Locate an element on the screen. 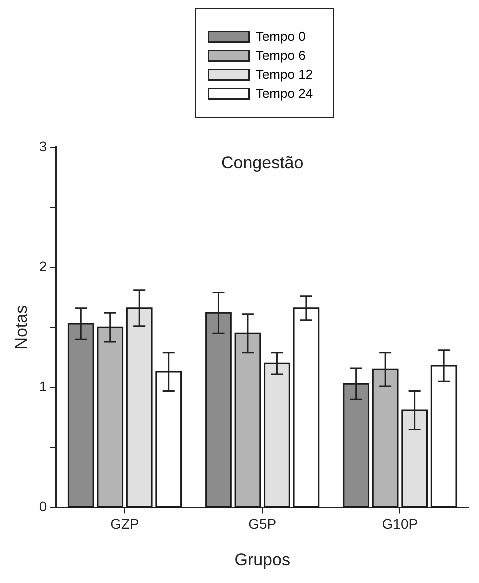 Image resolution: width=479 pixels, height=583 pixels. y-axis-title: Notas is located at coordinates (21, 327).